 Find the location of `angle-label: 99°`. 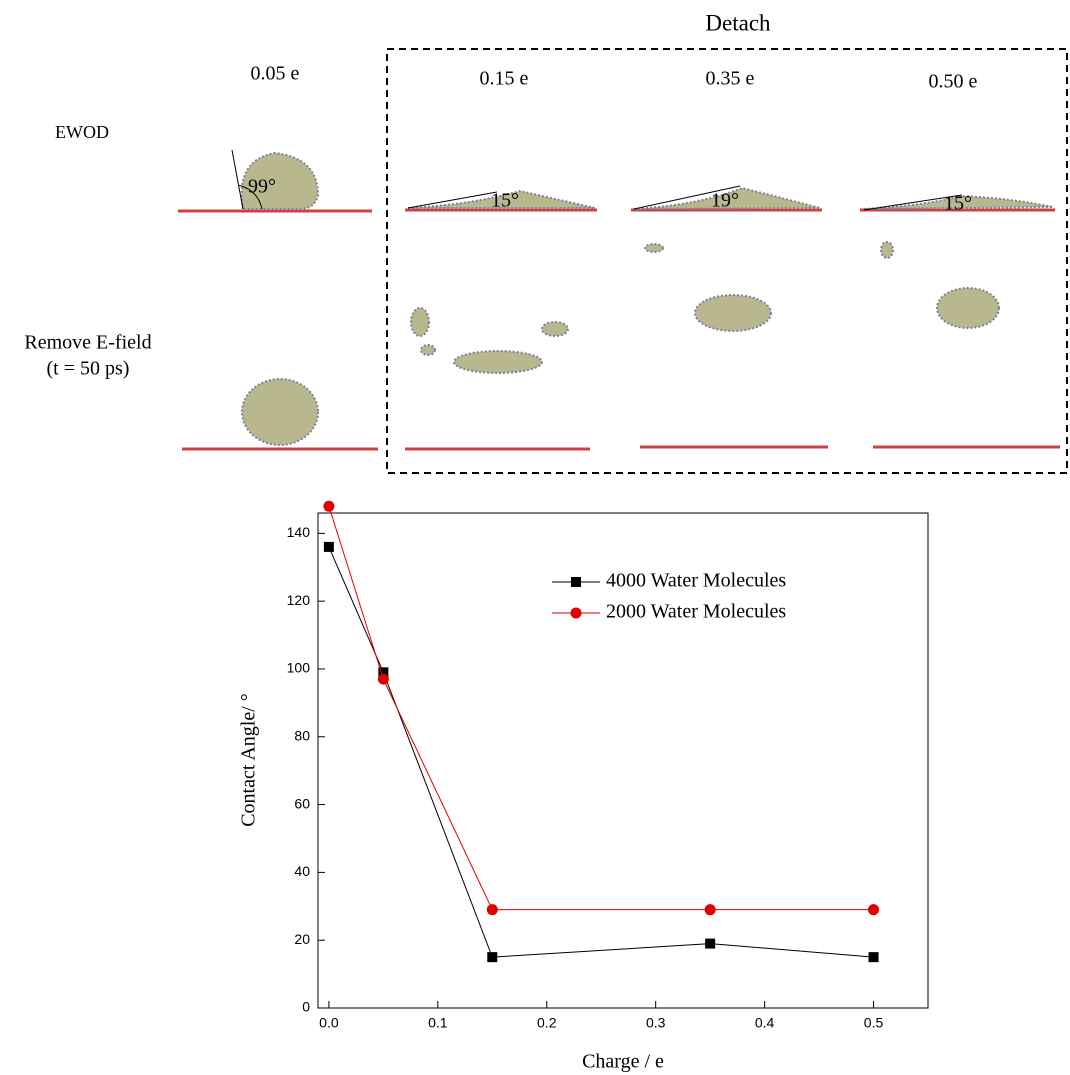

angle-label: 99° is located at coordinates (262, 187).